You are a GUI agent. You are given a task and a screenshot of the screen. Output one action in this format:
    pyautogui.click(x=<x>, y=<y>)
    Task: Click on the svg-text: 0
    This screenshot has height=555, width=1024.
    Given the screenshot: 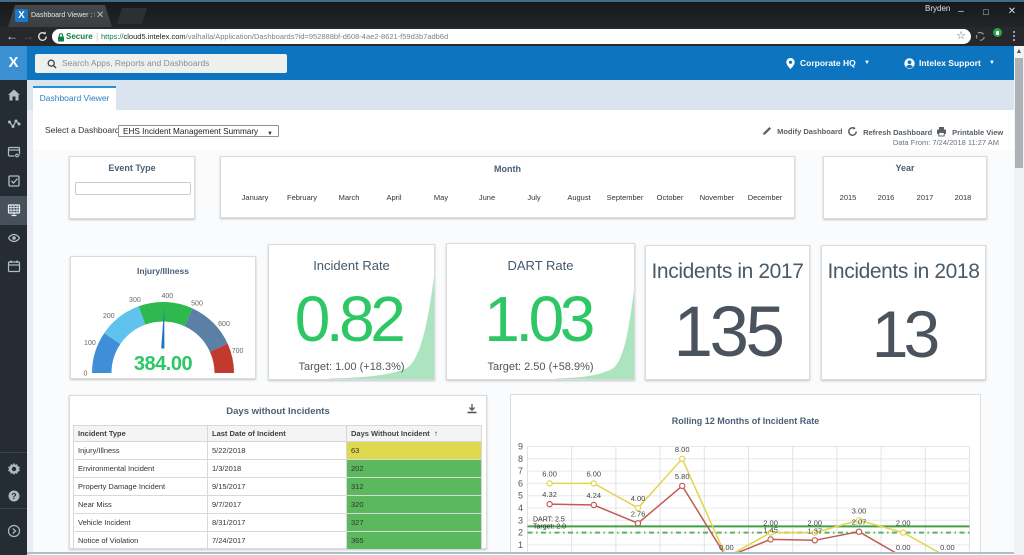 What is the action you would take?
    pyautogui.click(x=86, y=374)
    